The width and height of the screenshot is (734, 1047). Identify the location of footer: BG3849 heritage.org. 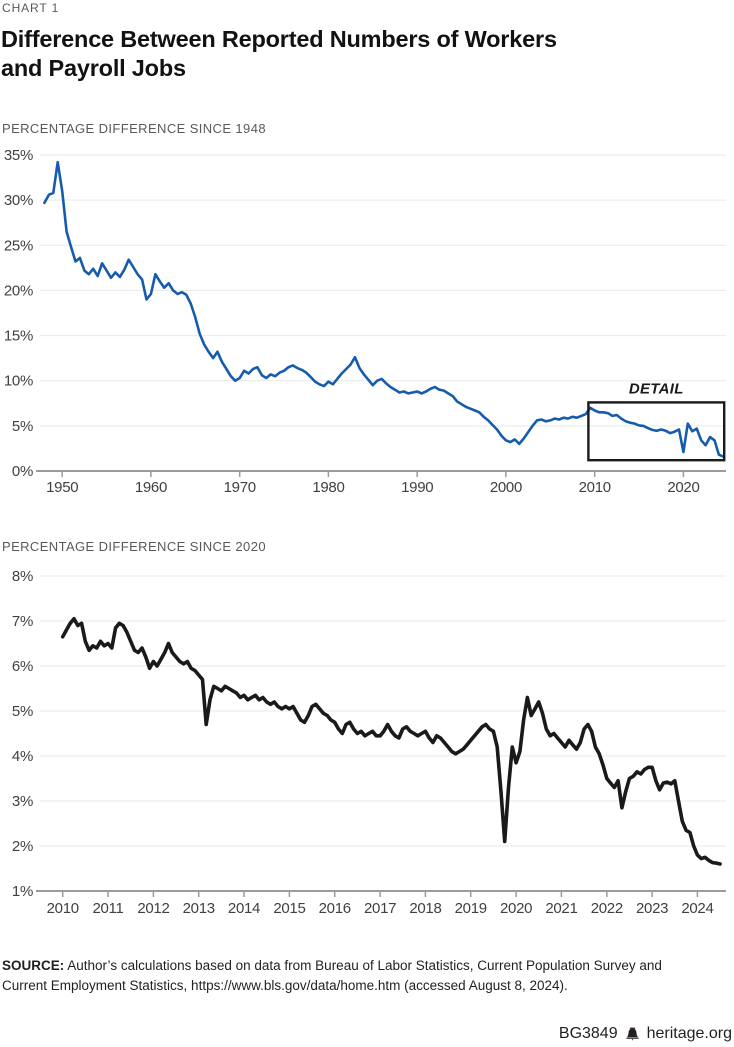
(645, 1034).